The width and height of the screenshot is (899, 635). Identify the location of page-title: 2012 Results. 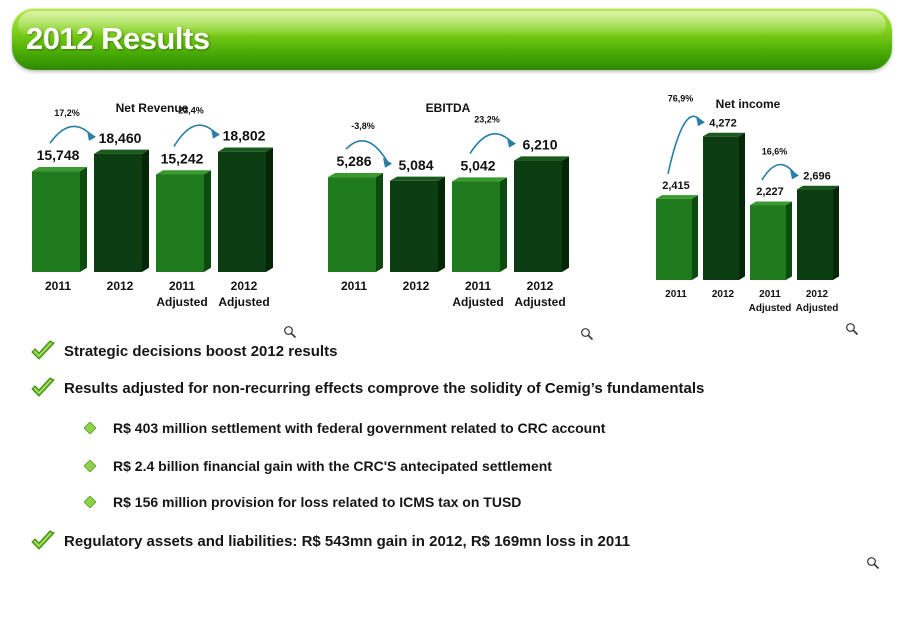
(118, 38).